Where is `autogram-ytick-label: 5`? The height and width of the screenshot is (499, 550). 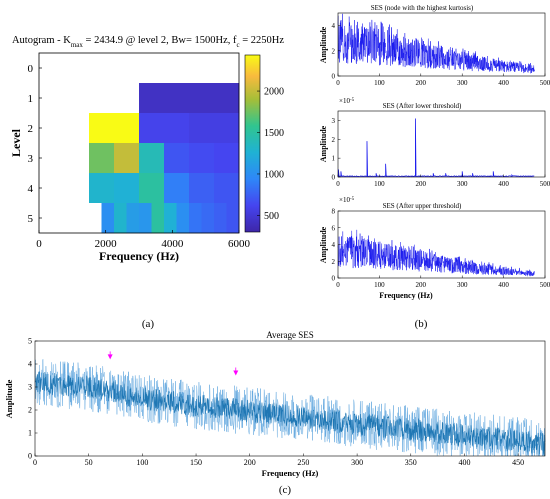 autogram-ytick-label: 5 is located at coordinates (31, 219).